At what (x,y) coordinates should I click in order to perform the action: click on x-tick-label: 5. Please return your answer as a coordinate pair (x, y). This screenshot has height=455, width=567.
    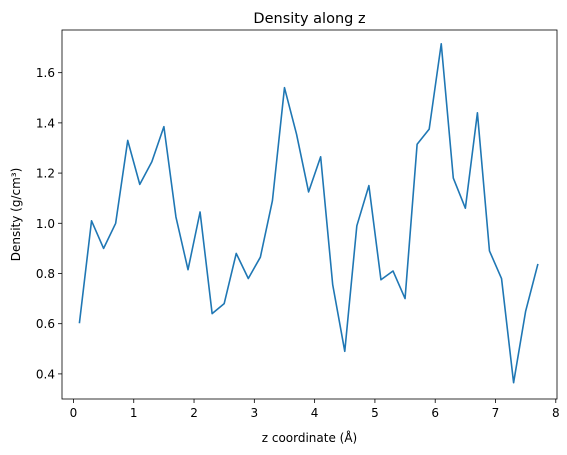
    Looking at the image, I should click on (375, 413).